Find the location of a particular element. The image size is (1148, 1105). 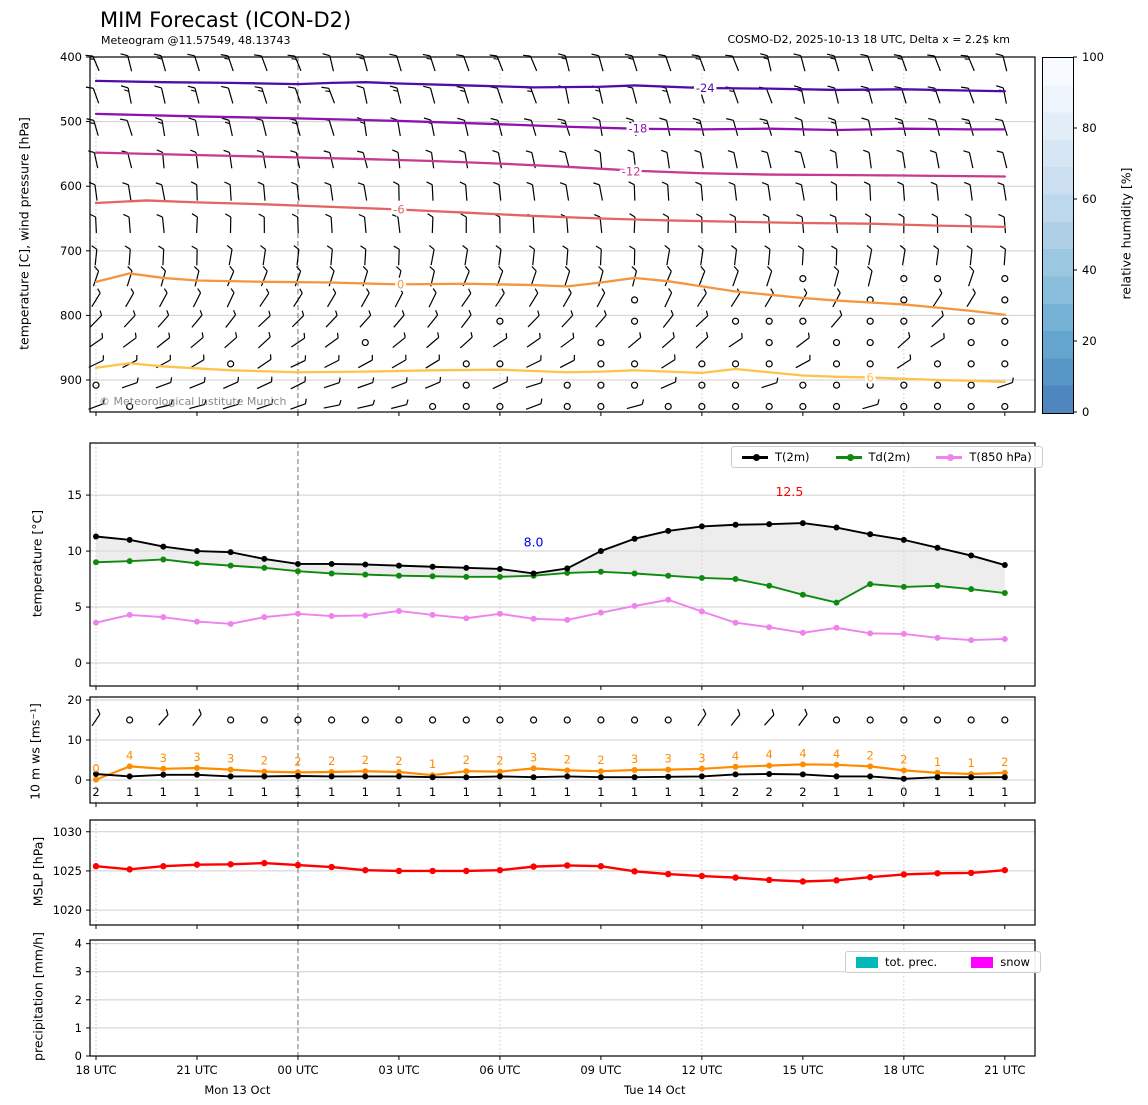

precipitation-legend: tot. prec. snow is located at coordinates (943, 962).